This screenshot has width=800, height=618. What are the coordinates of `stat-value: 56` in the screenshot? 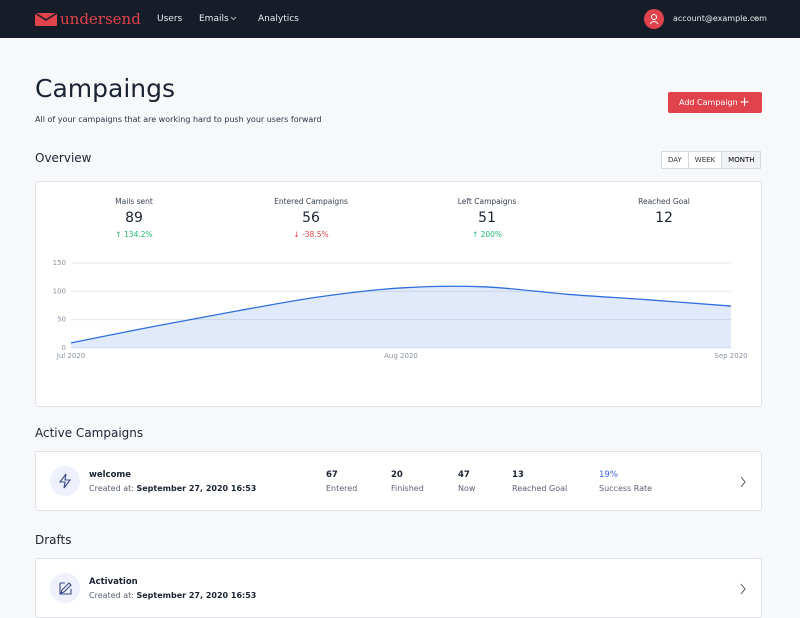 It's located at (311, 218).